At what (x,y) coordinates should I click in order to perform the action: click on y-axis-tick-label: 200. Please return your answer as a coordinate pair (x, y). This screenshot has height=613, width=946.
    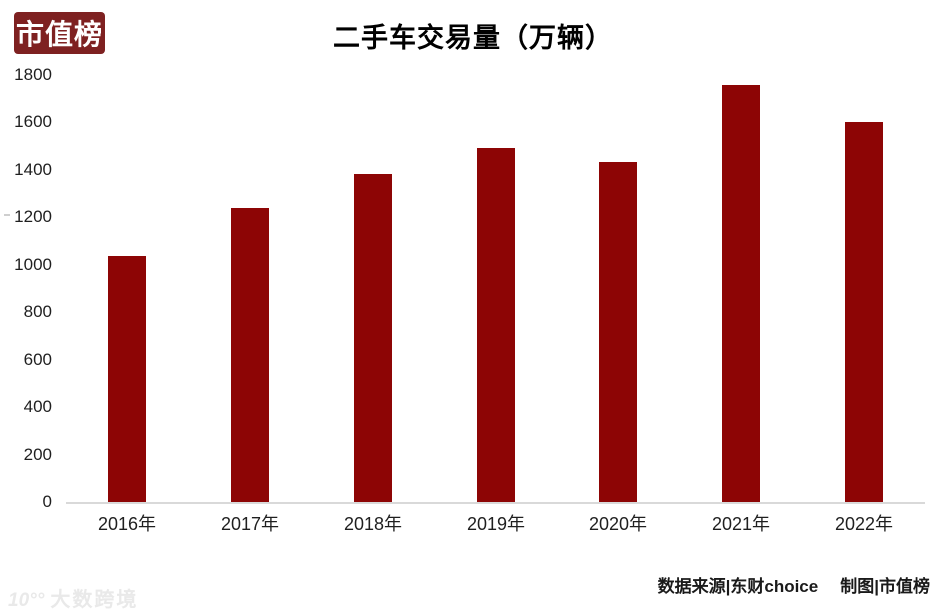
    Looking at the image, I should click on (37, 454).